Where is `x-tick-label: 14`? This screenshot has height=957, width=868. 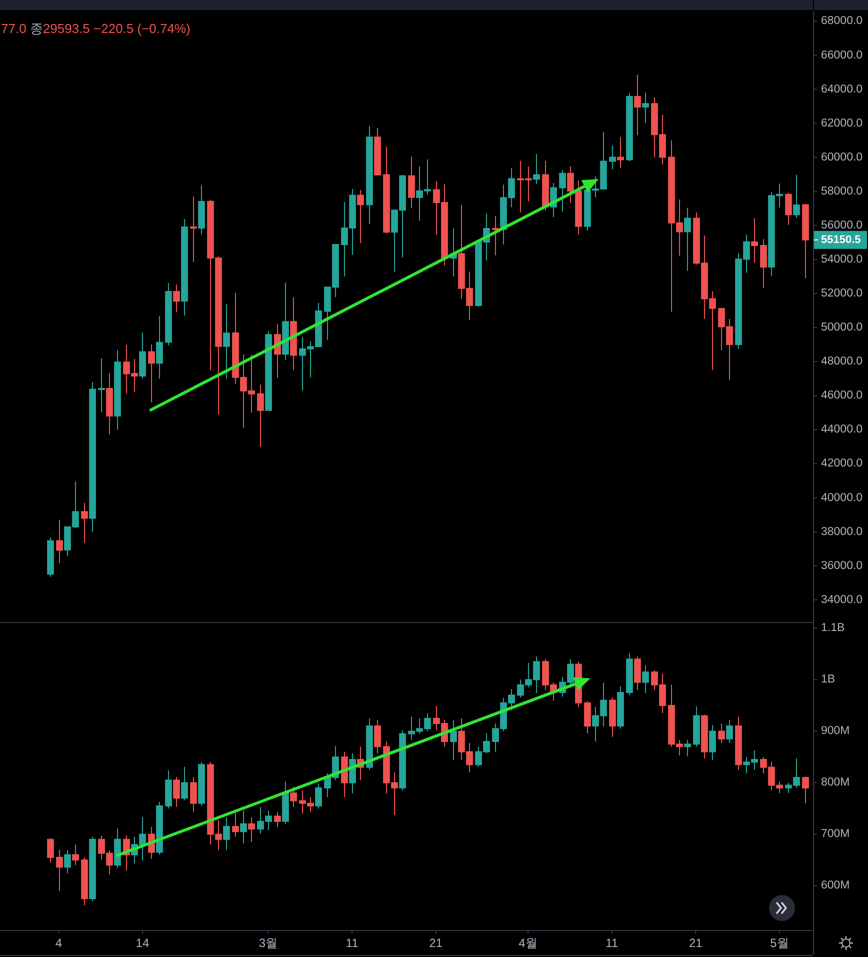
x-tick-label: 14 is located at coordinates (143, 943).